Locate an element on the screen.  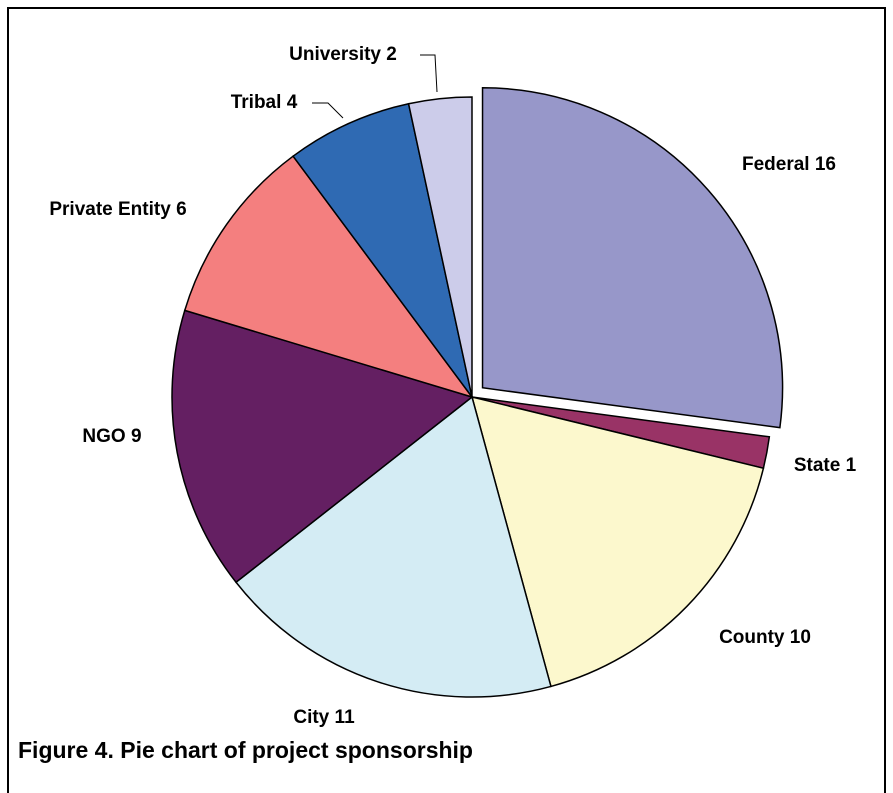
slice-label: Private Entity 6 is located at coordinates (117, 209).